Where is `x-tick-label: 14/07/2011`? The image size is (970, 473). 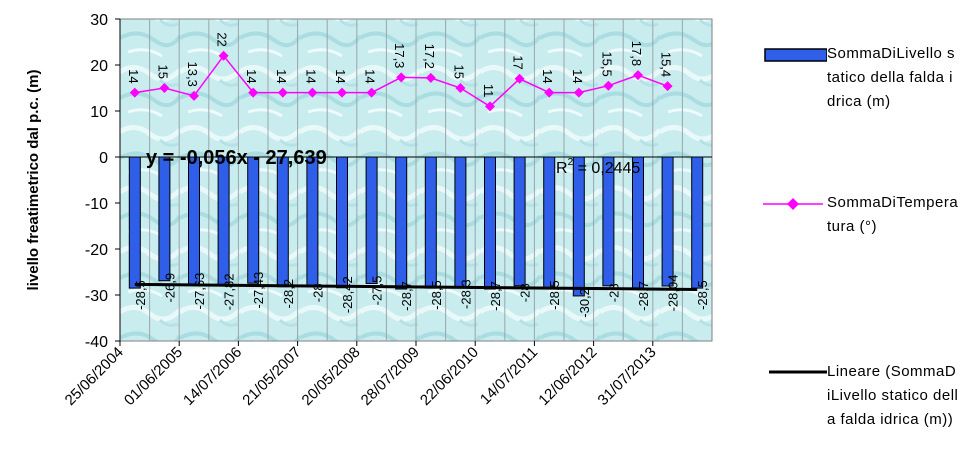 x-tick-label: 14/07/2011 is located at coordinates (509, 376).